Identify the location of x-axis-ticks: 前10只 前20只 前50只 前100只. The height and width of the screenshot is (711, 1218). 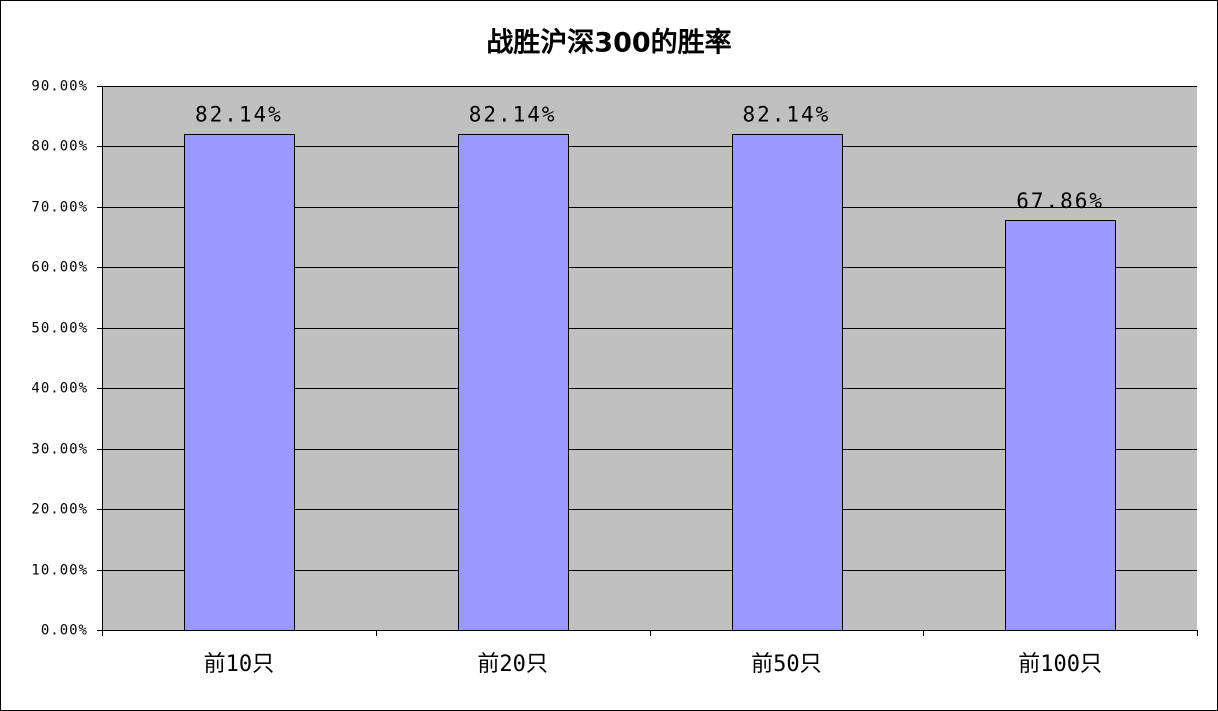
(650, 653).